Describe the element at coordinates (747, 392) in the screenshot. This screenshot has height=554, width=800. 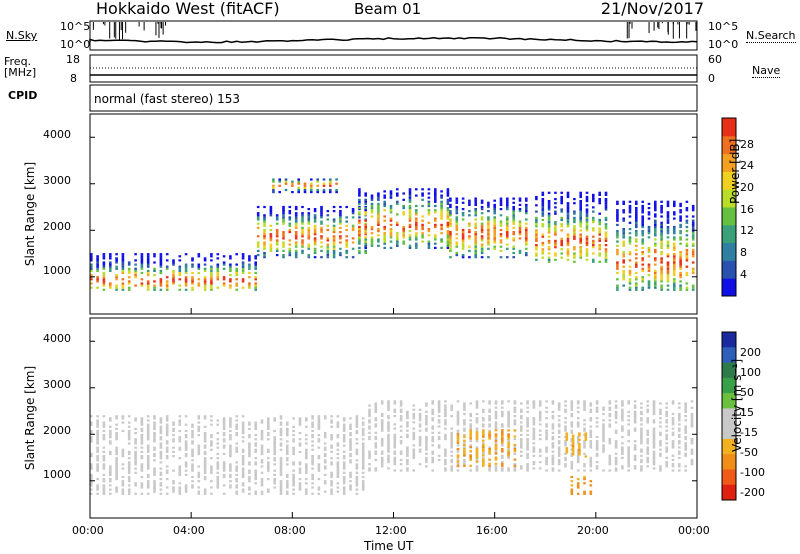
I see `velocity-cbar-tick-50: 50` at that location.